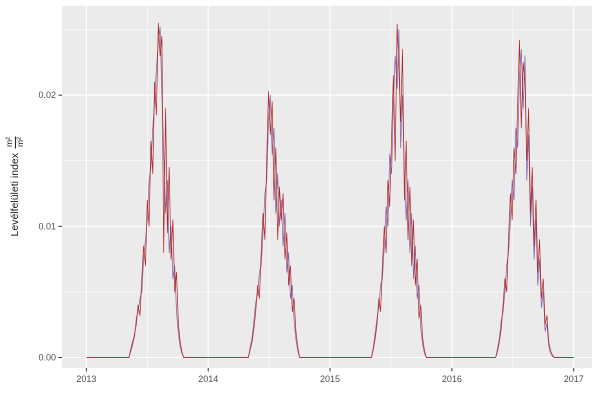  I want to click on x-tick-label: 2016, so click(452, 379).